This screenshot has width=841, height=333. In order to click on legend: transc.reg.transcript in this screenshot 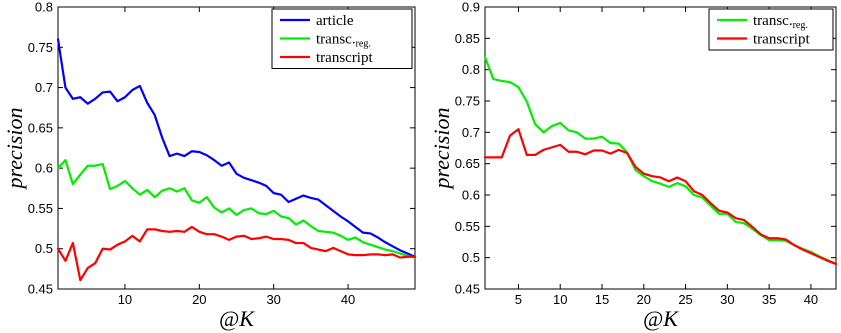, I will do `click(771, 29)`.